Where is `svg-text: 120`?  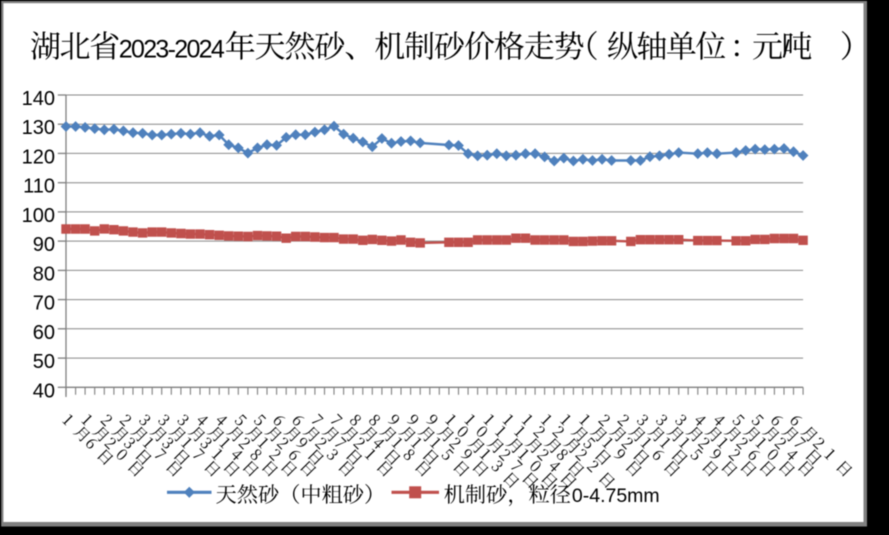 svg-text: 120 is located at coordinates (38, 157).